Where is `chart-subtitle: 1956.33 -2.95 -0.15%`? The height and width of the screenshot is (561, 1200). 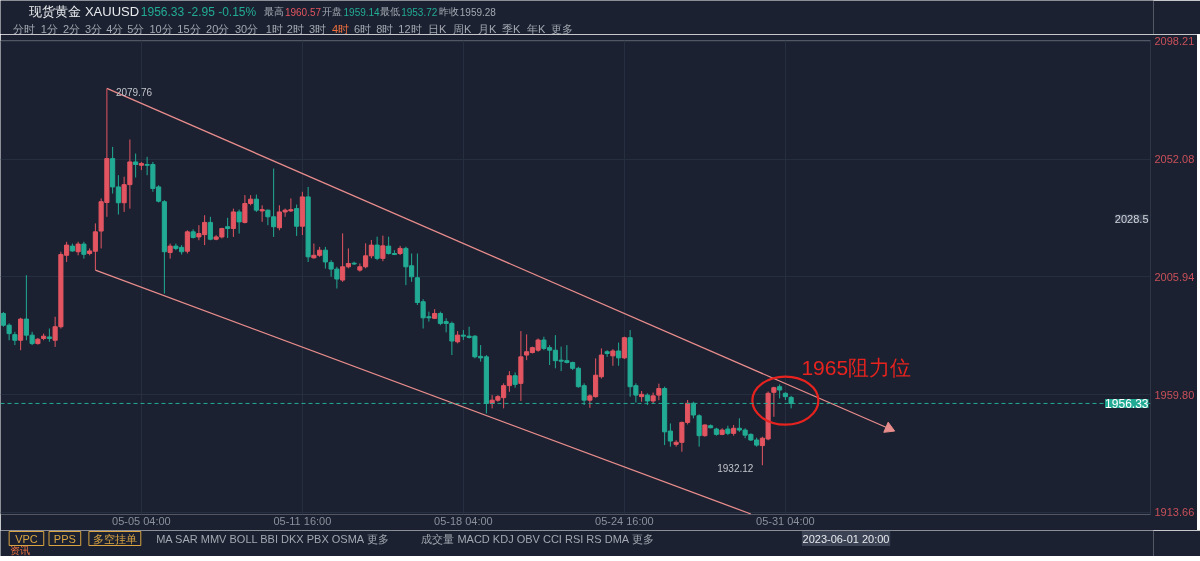
chart-subtitle: 1956.33 -2.95 -0.15% is located at coordinates (198, 11).